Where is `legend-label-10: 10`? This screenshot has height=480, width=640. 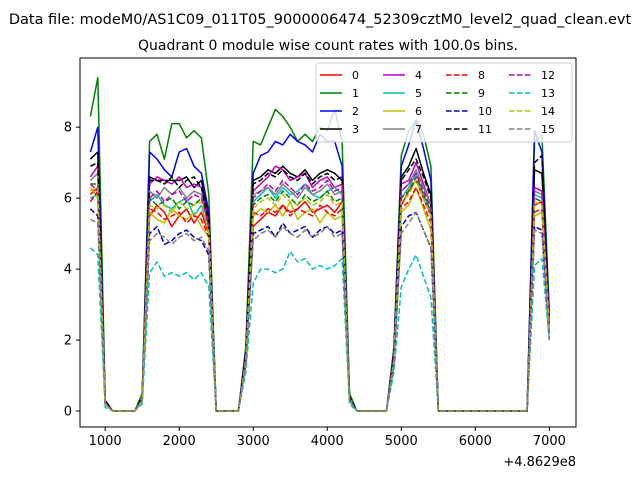
legend-label-10: 10 is located at coordinates (485, 111).